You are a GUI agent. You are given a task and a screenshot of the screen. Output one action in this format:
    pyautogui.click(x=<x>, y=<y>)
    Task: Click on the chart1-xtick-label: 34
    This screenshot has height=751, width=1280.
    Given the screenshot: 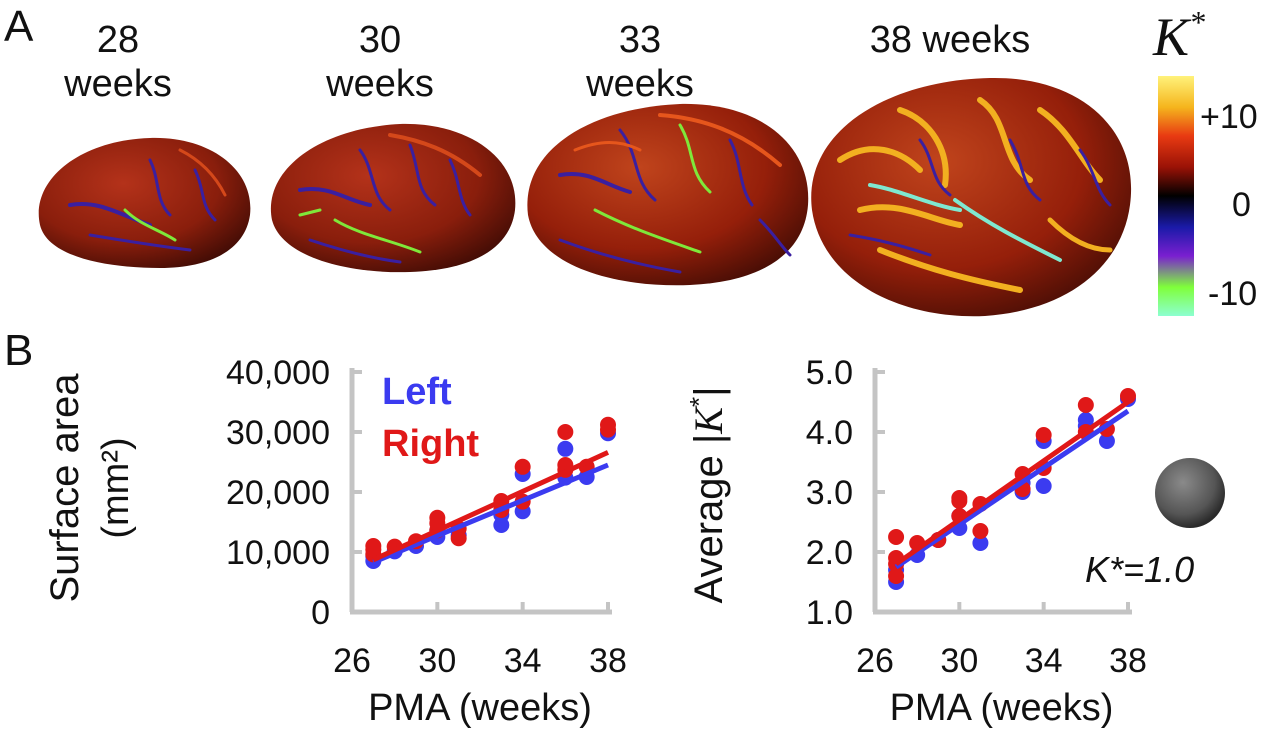 What is the action you would take?
    pyautogui.click(x=523, y=661)
    